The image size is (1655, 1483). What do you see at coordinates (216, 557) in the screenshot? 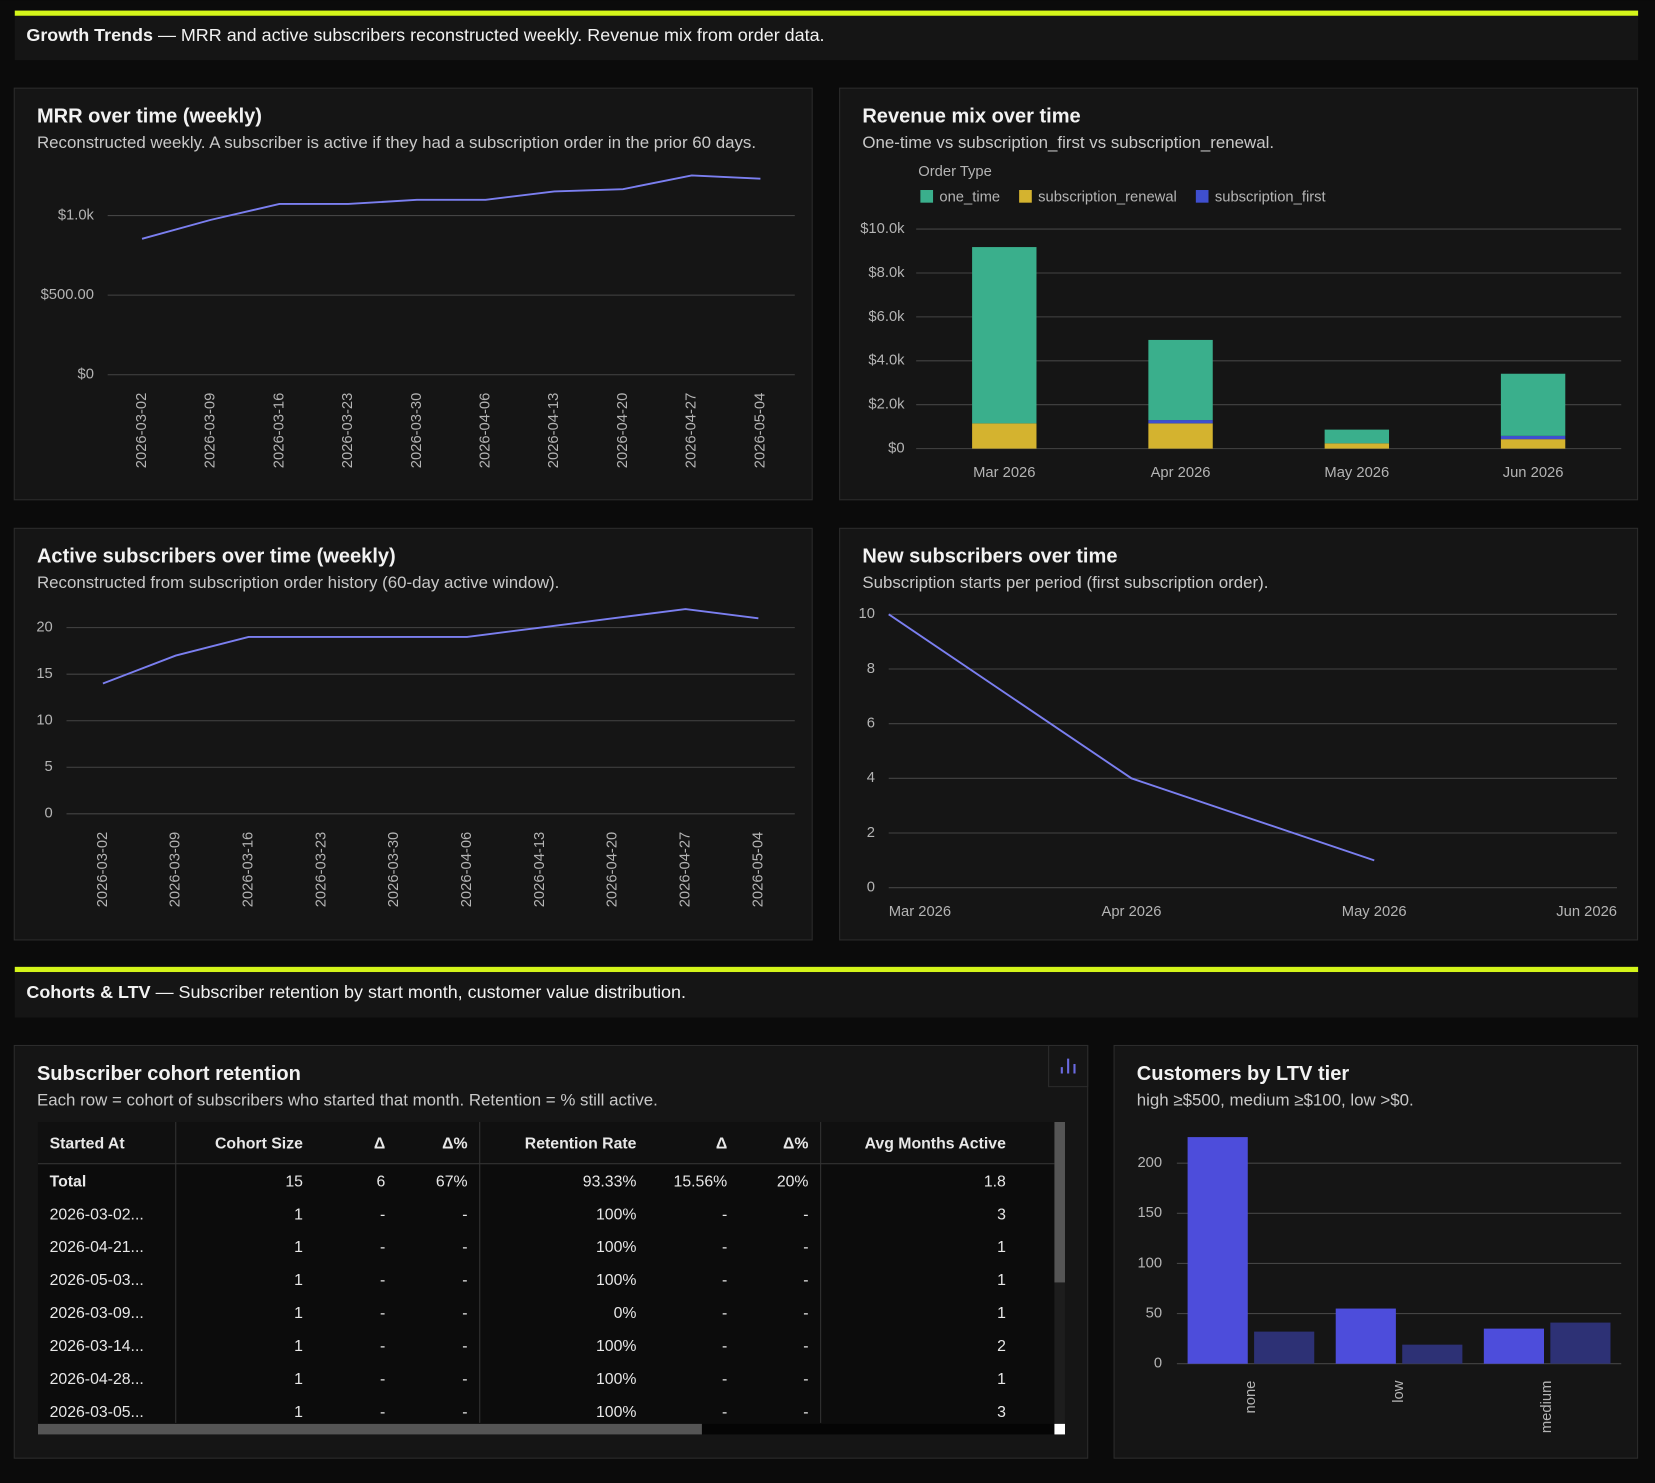
I see `chart-title: Active subscribers over time (weekly)` at bounding box center [216, 557].